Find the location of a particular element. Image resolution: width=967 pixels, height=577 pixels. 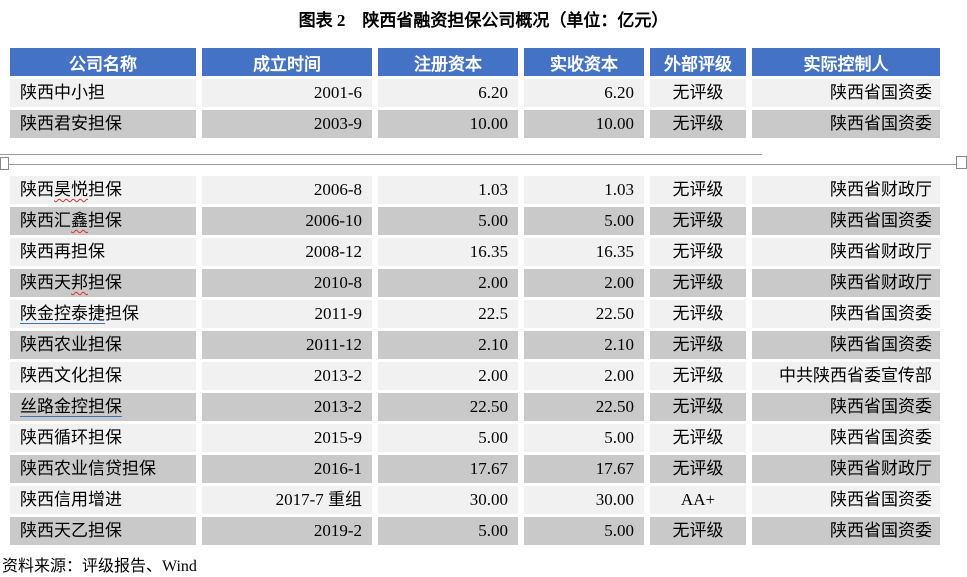

cell-company-name: 陕西君安担保 is located at coordinates (103, 124).